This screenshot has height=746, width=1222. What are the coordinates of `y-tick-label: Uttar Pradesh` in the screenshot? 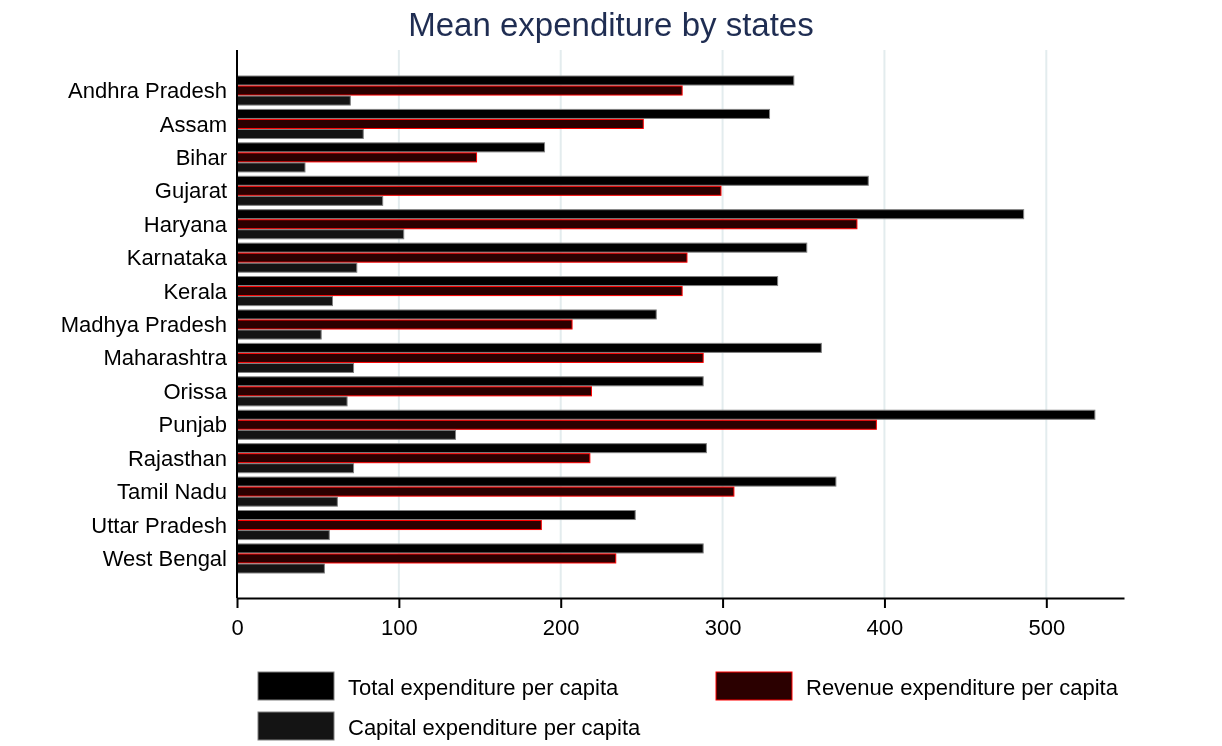 It's located at (159, 525).